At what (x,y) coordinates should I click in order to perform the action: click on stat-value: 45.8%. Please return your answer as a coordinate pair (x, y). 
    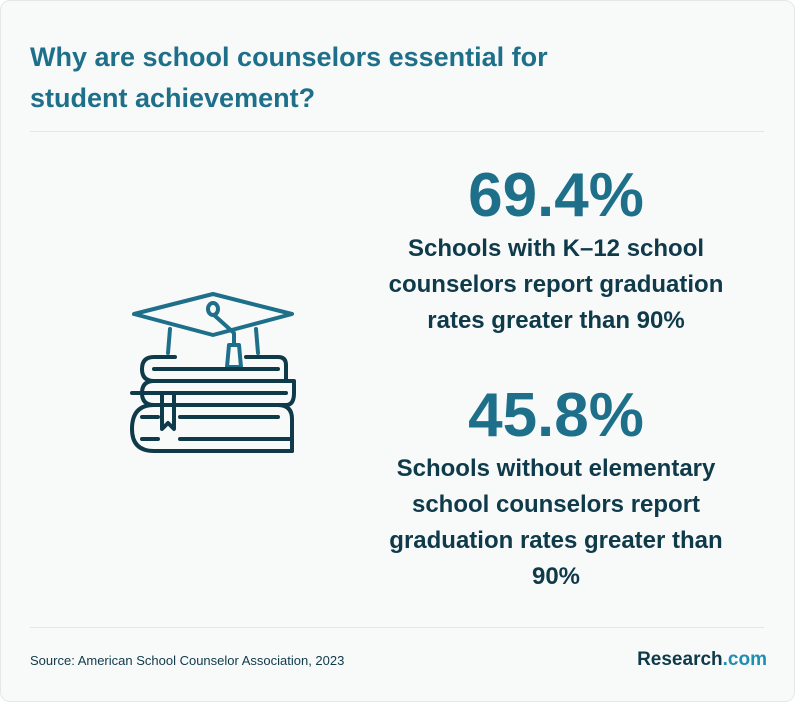
    Looking at the image, I should click on (556, 415).